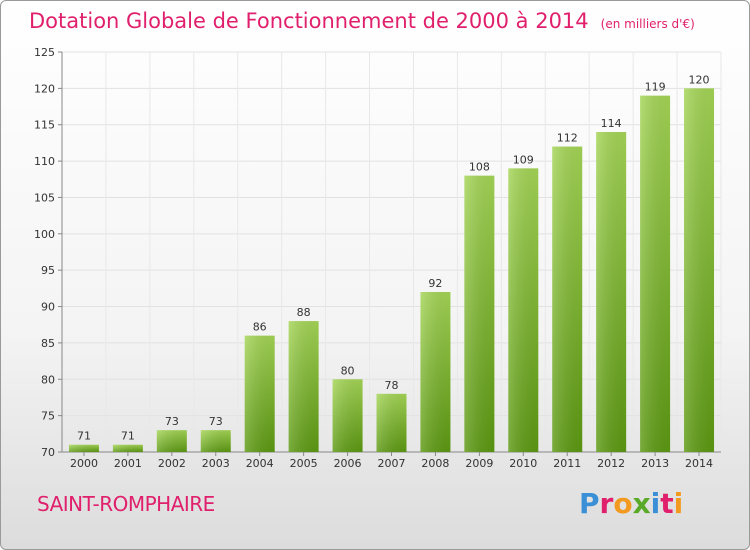 This screenshot has width=750, height=550. Describe the element at coordinates (44, 161) in the screenshot. I see `y-tick-label: 110` at that location.